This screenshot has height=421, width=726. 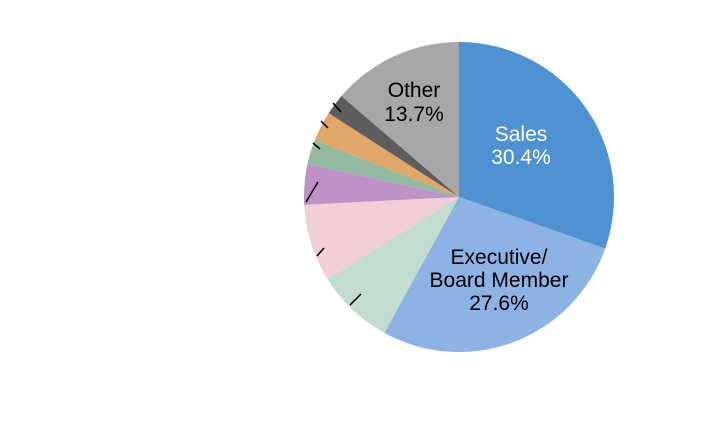 I want to click on slice-label-other: Other 13.7%, so click(x=414, y=102).